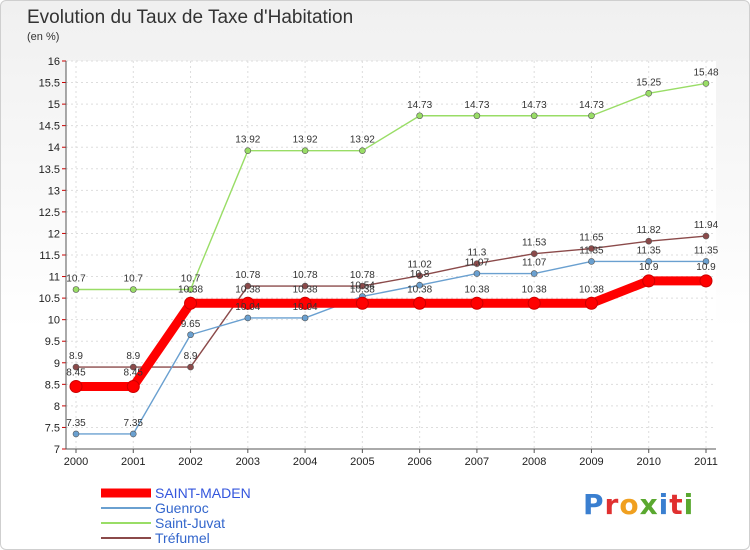  I want to click on logo-letter: i, so click(689, 504).